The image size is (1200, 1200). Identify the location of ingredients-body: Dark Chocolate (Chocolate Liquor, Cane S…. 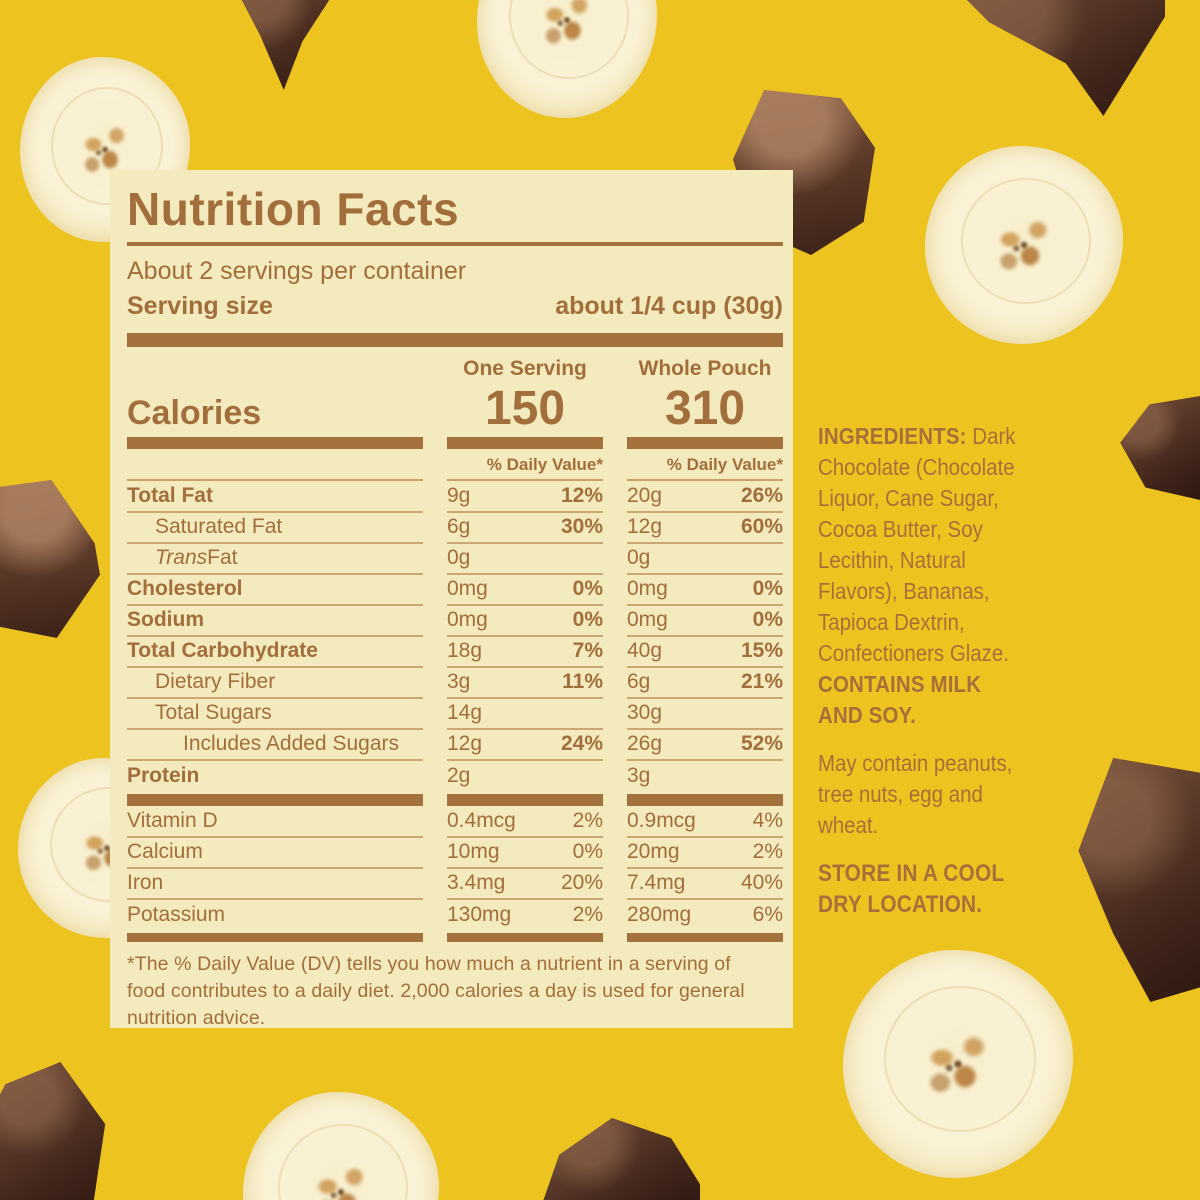
(917, 544).